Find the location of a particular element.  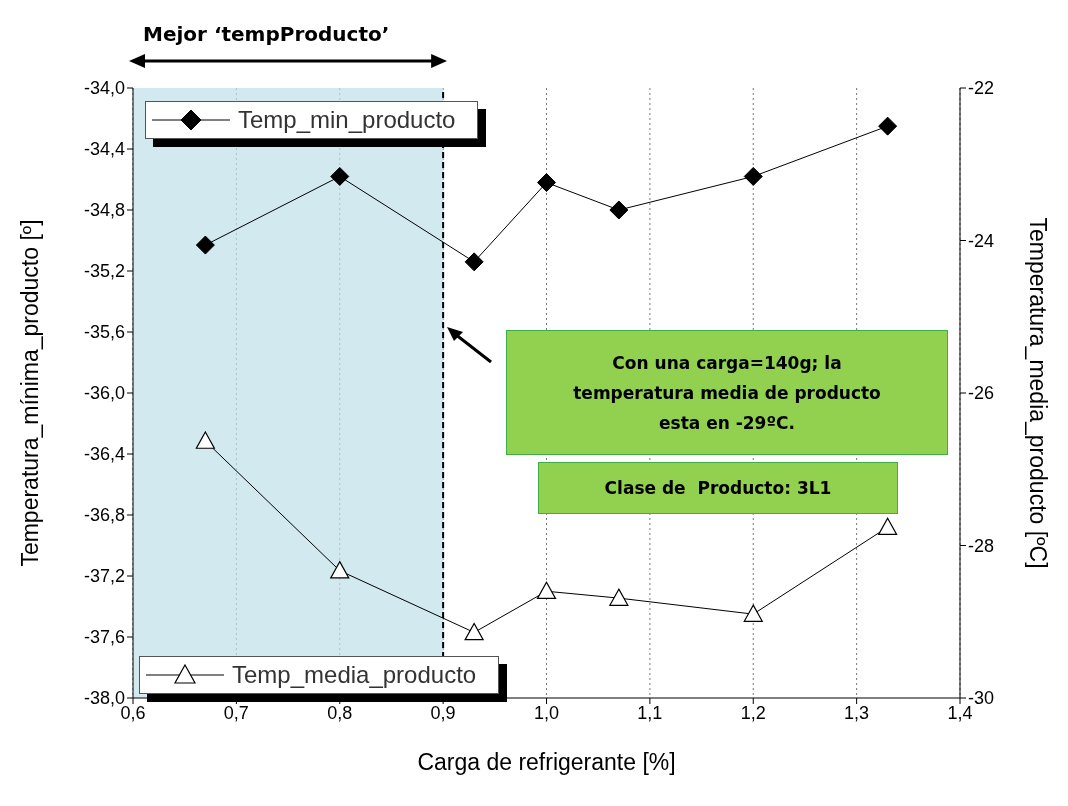

y2-tick-label: -26 is located at coordinates (981, 393).